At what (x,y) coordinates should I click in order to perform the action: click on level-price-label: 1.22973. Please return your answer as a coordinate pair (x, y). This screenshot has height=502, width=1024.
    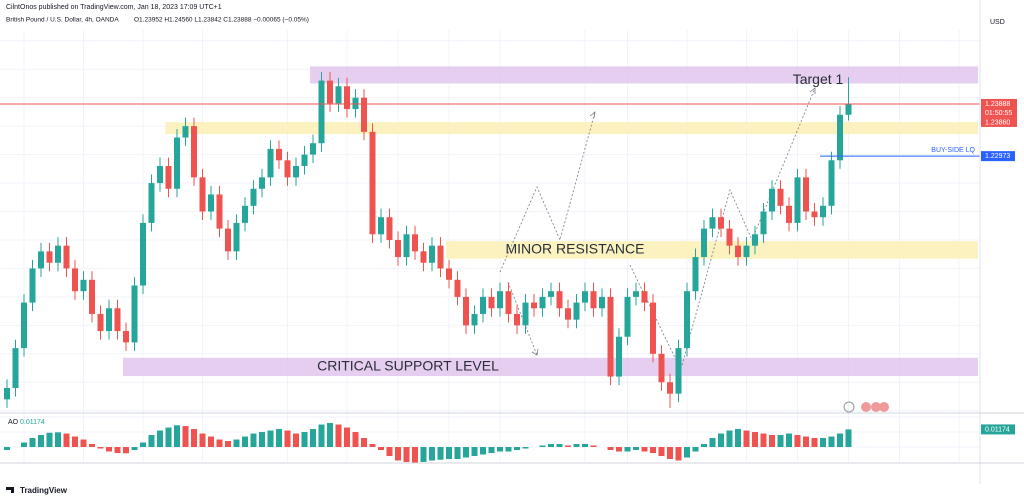
    Looking at the image, I should click on (997, 156).